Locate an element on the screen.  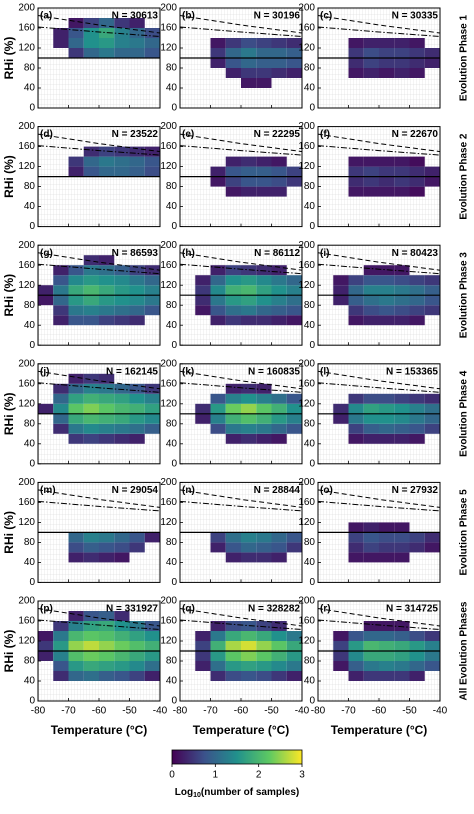
y-tick-label: 120 is located at coordinates (168, 641).